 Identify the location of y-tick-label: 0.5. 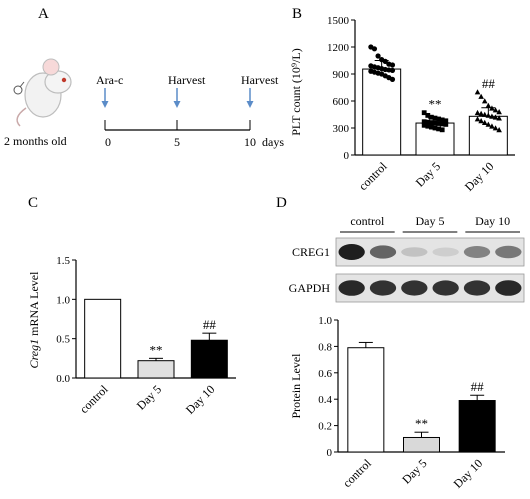
(63, 340).